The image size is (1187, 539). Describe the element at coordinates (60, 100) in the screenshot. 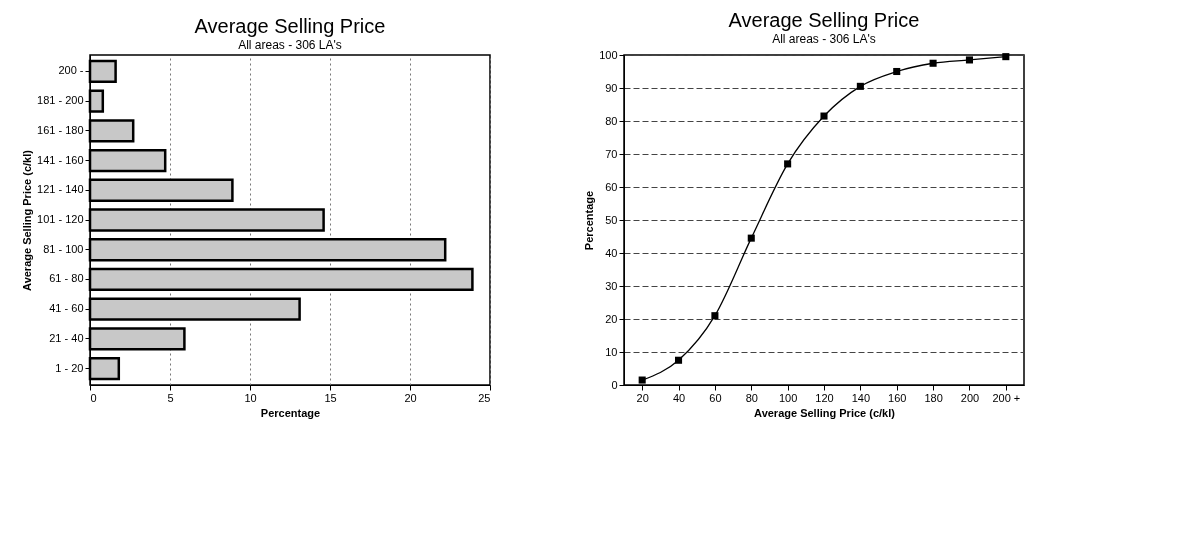

I see `y-tick-label: 181 - 200` at that location.